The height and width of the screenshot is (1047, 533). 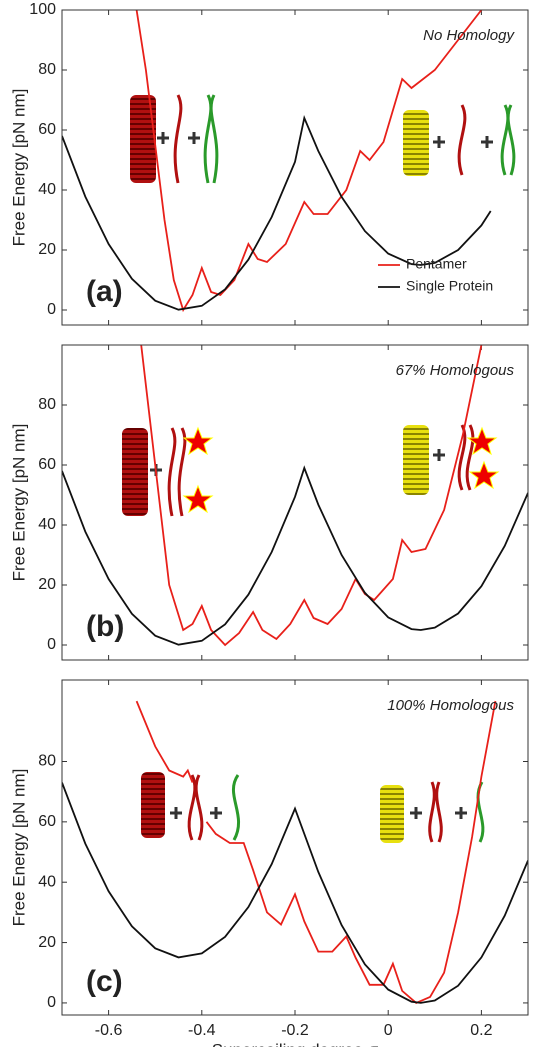 I want to click on panel-label: (a), so click(x=104, y=291).